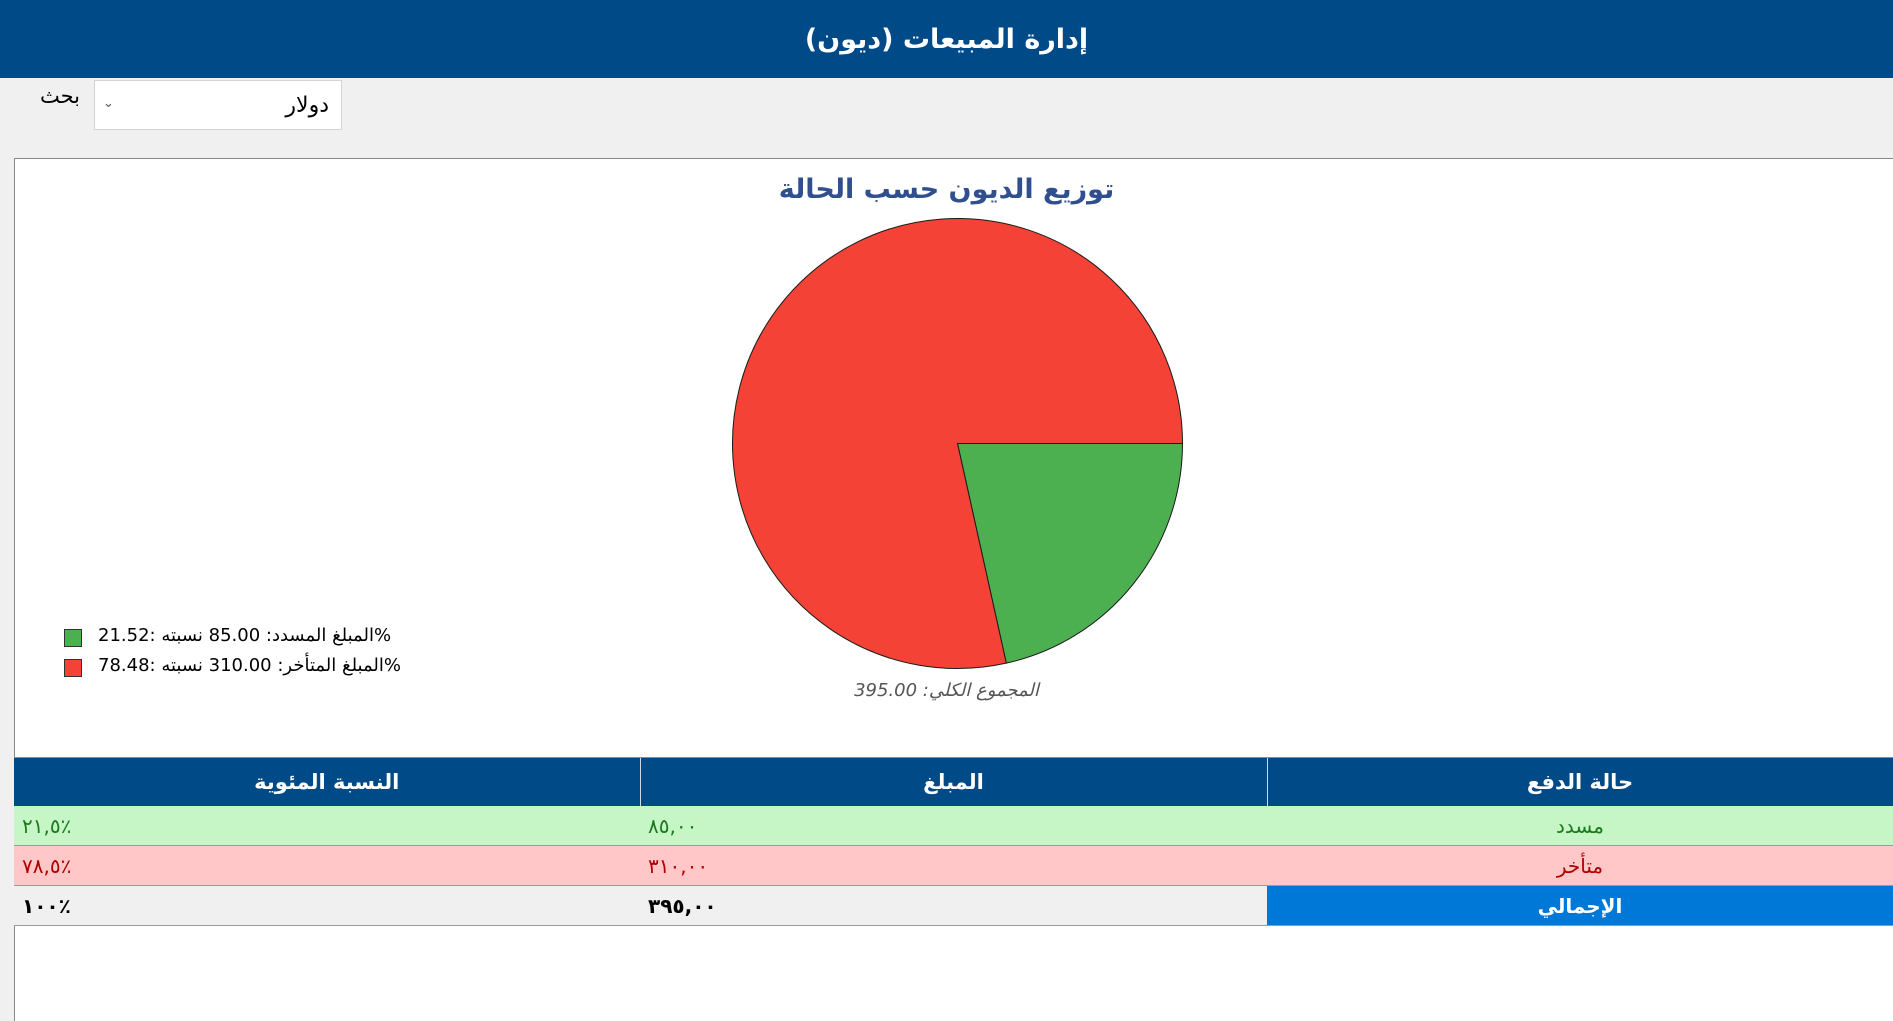  Describe the element at coordinates (1580, 865) in the screenshot. I see `cell-status: متأخر` at that location.